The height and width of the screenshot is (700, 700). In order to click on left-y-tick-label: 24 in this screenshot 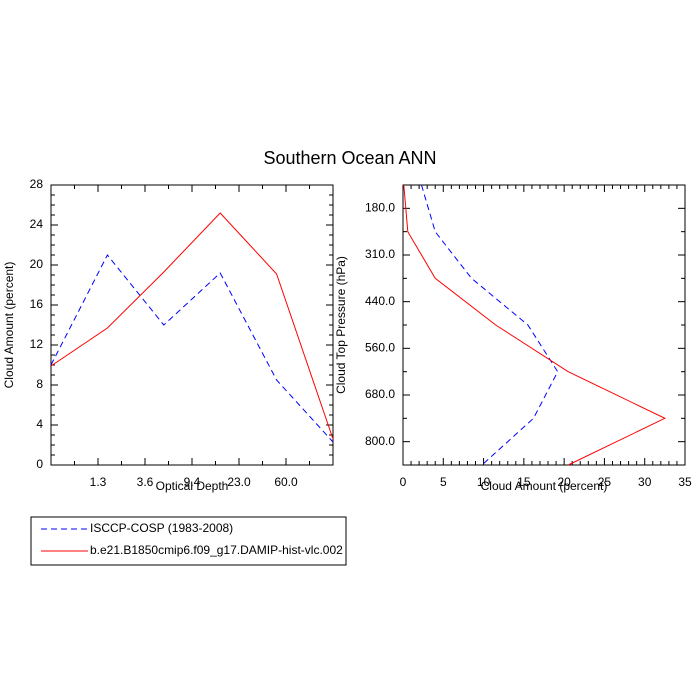, I will do `click(37, 224)`.